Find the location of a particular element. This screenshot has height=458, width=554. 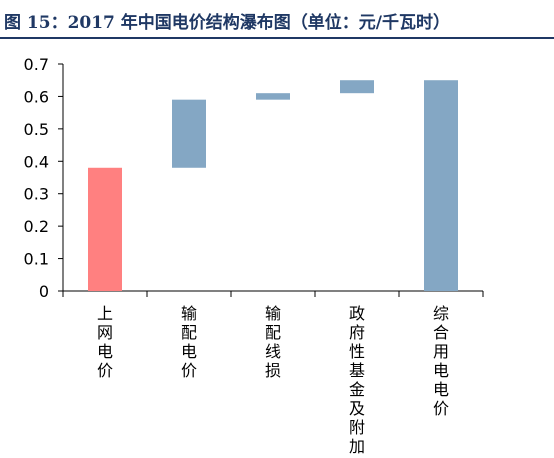

y-tick-label: 0.5 is located at coordinates (36, 129).